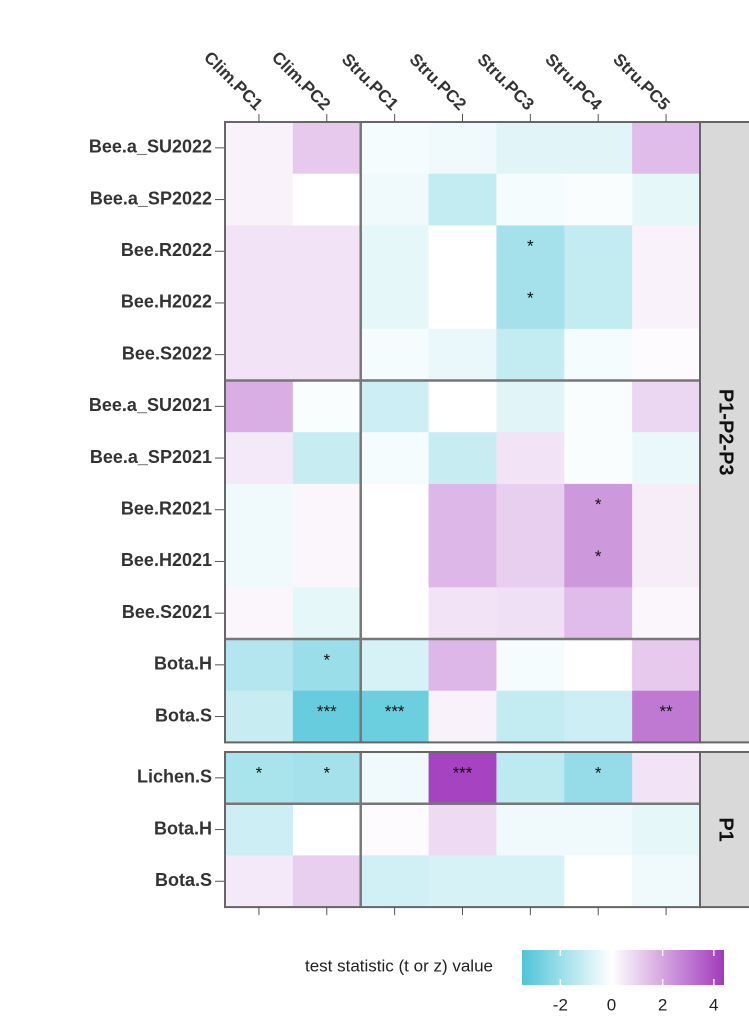  Describe the element at coordinates (506, 82) in the screenshot. I see `column-label: Stru.PC3` at that location.